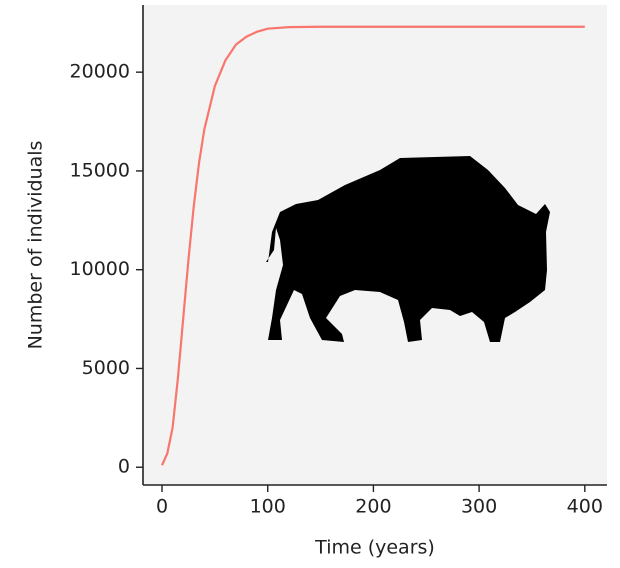 Image resolution: width=620 pixels, height=568 pixels. Describe the element at coordinates (106, 368) in the screenshot. I see `y-tick-label: 5000` at that location.